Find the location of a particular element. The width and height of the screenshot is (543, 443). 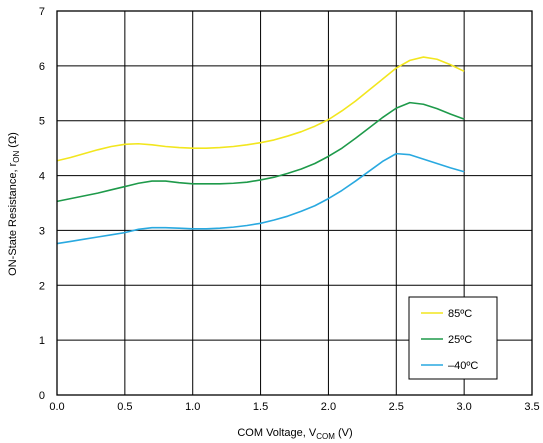

y-tick-label: 5 is located at coordinates (42, 122).